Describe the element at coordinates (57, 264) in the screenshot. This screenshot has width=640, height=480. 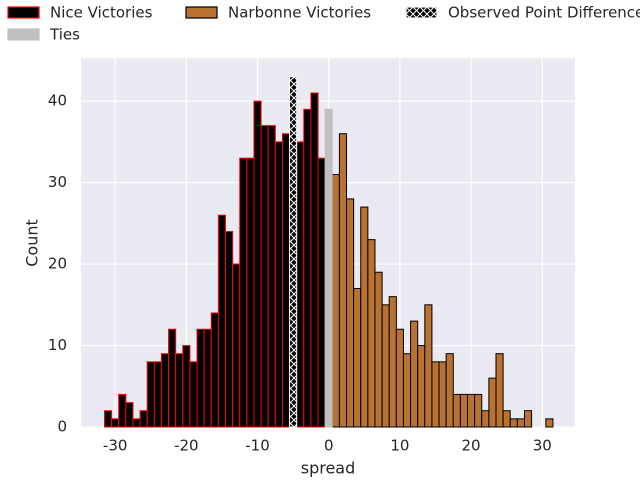
I see `y-tick-label: 20` at that location.